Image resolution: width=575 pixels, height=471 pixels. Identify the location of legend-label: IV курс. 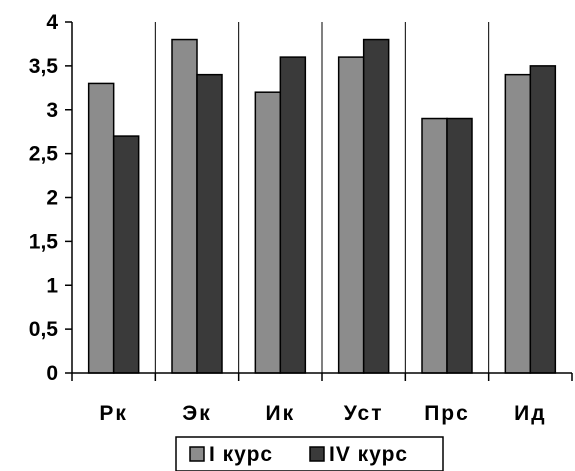
(368, 454).